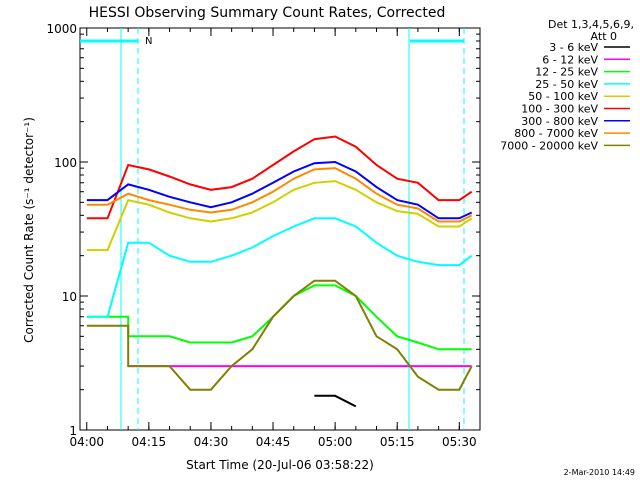 The width and height of the screenshot is (640, 480). What do you see at coordinates (559, 121) in the screenshot?
I see `legend-label: 300 - 800 keV` at bounding box center [559, 121].